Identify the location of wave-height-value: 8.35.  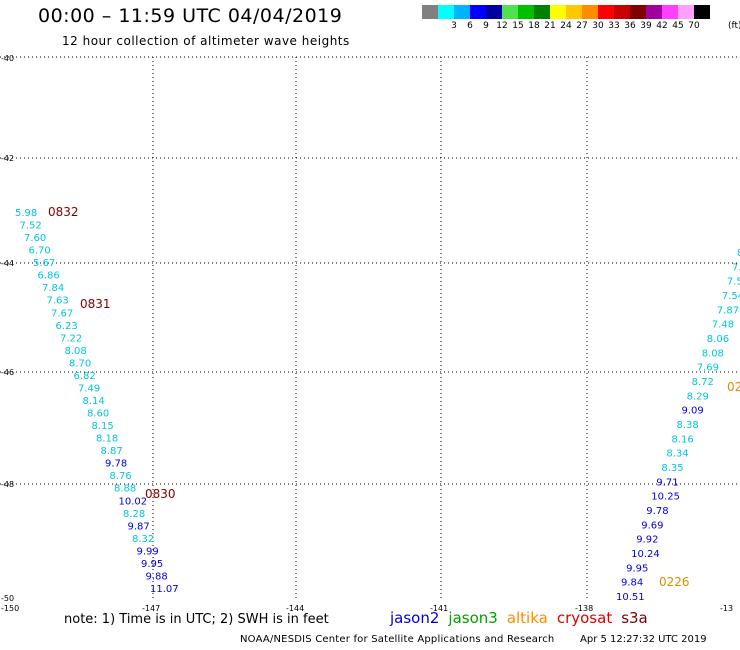
(672, 468).